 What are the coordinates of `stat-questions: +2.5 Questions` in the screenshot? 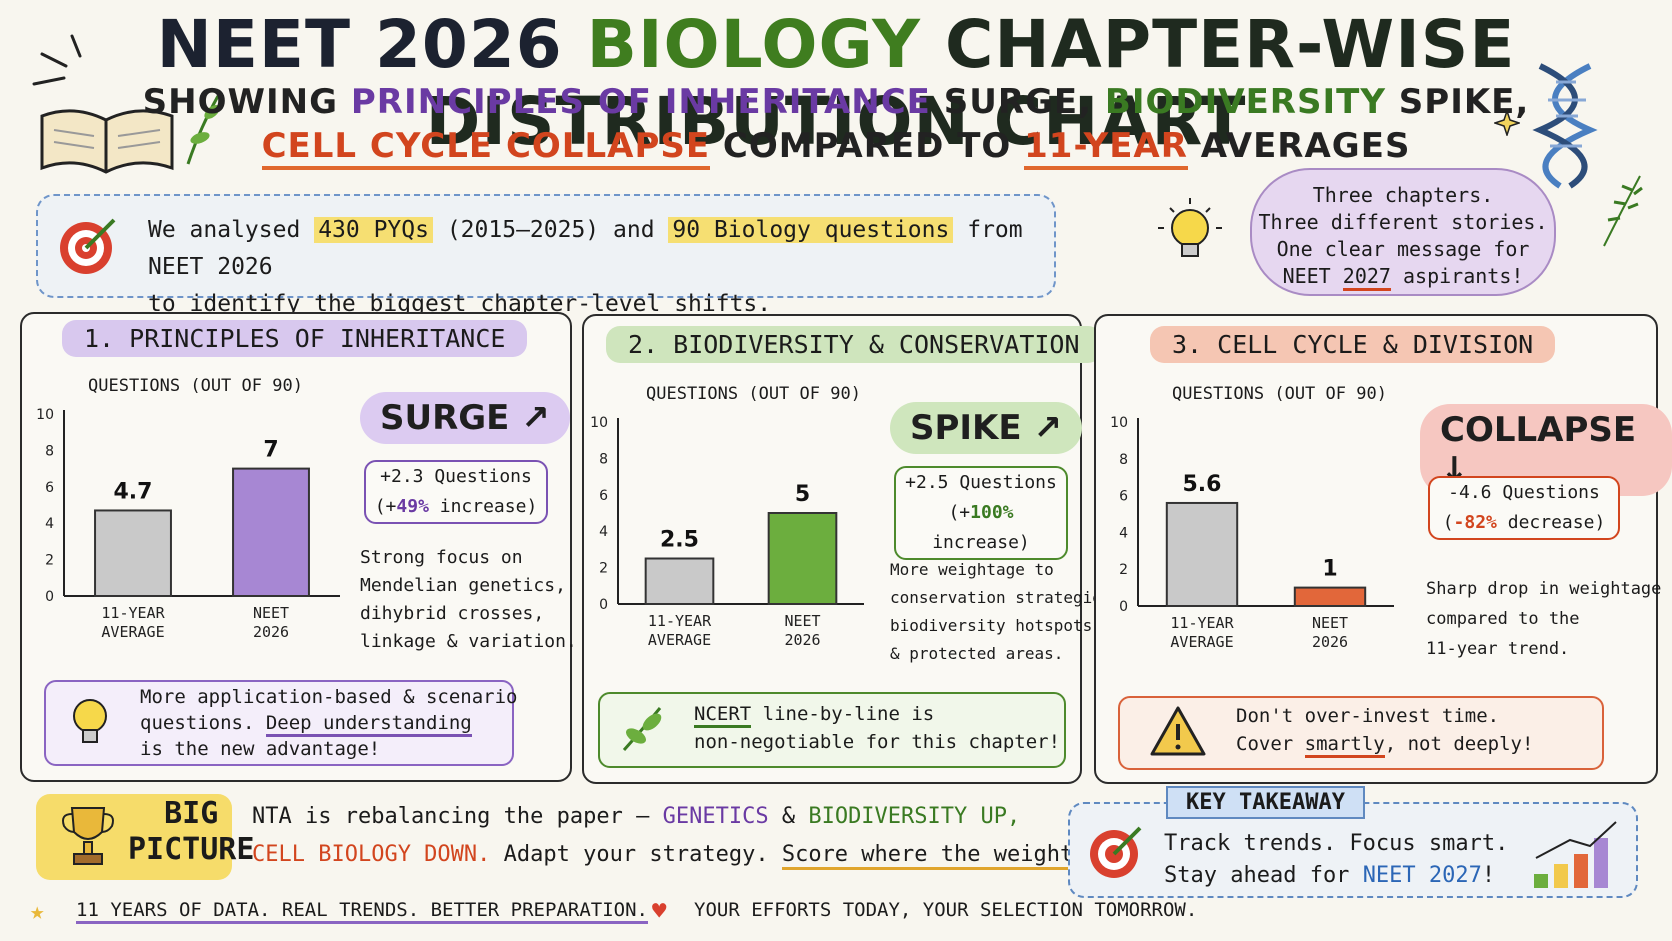 It's located at (981, 482).